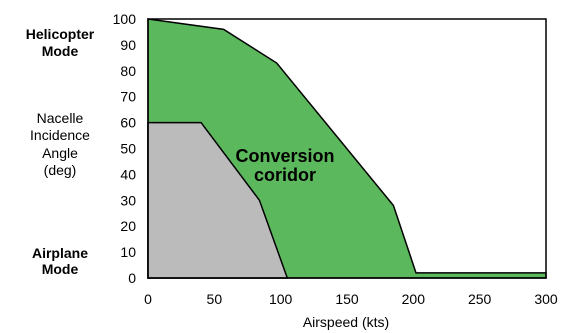 Image resolution: width=564 pixels, height=333 pixels. Describe the element at coordinates (285, 175) in the screenshot. I see `annotation-line2: coridor` at that location.